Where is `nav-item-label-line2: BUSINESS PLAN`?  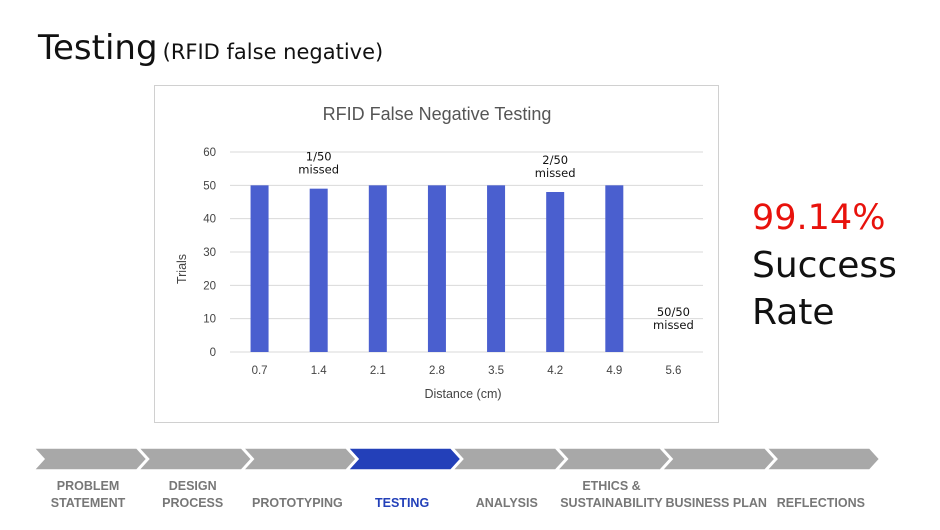 nav-item-label-line2: BUSINESS PLAN is located at coordinates (716, 503).